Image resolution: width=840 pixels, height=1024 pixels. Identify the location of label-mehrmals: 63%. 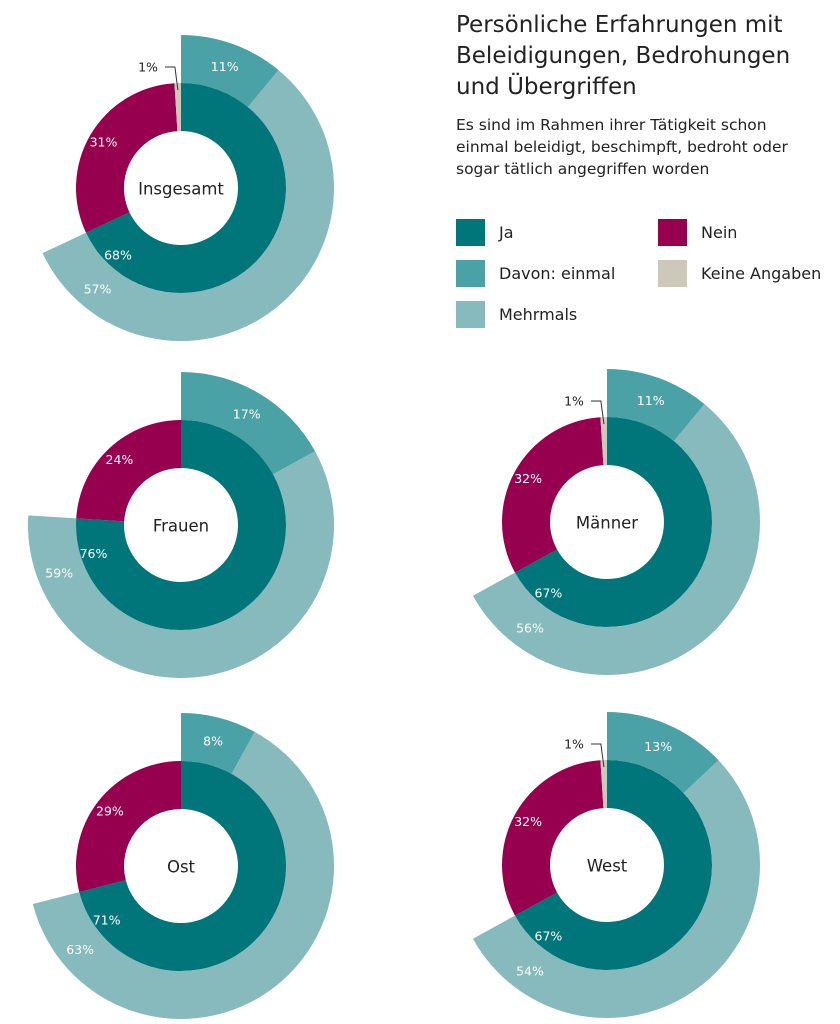
(80, 949).